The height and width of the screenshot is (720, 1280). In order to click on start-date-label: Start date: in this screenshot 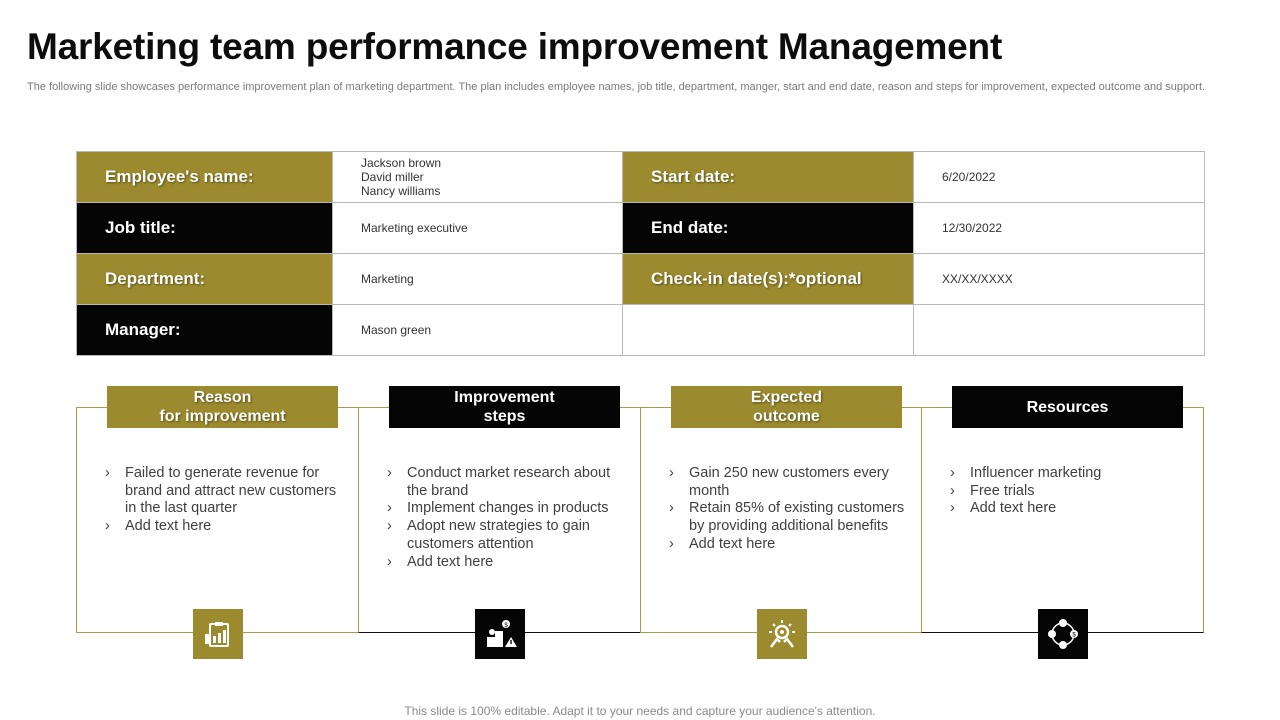, I will do `click(768, 177)`.